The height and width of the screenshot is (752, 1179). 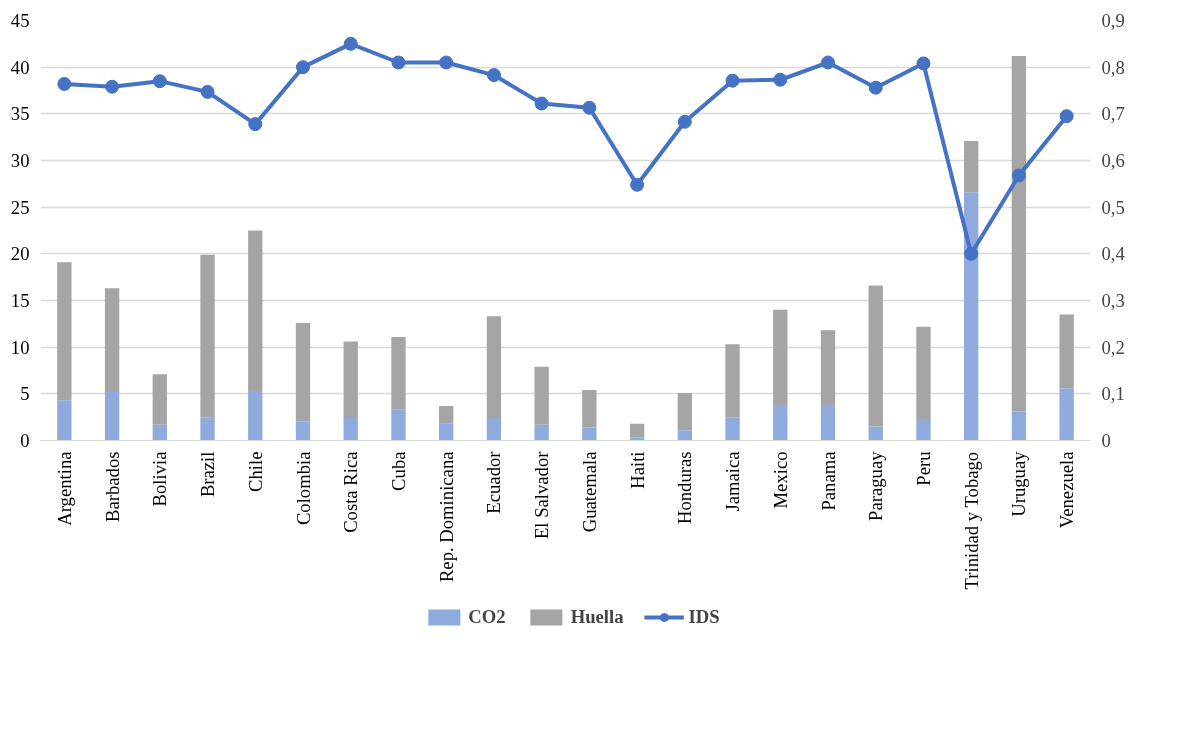 What do you see at coordinates (685, 488) in the screenshot?
I see `x-tick-label: Honduras` at bounding box center [685, 488].